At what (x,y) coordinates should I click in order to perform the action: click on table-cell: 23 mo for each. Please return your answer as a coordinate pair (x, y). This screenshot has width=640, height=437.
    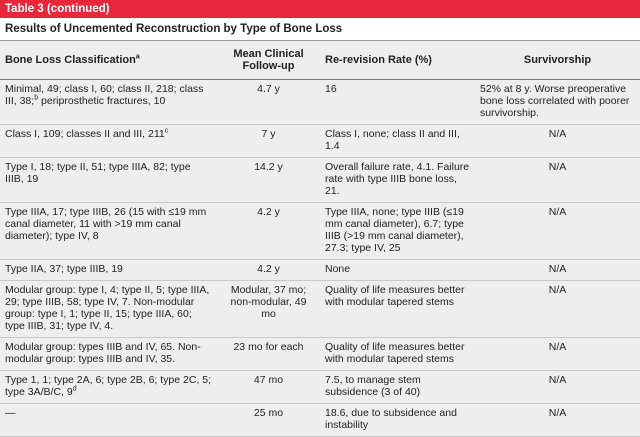
    Looking at the image, I should click on (268, 354).